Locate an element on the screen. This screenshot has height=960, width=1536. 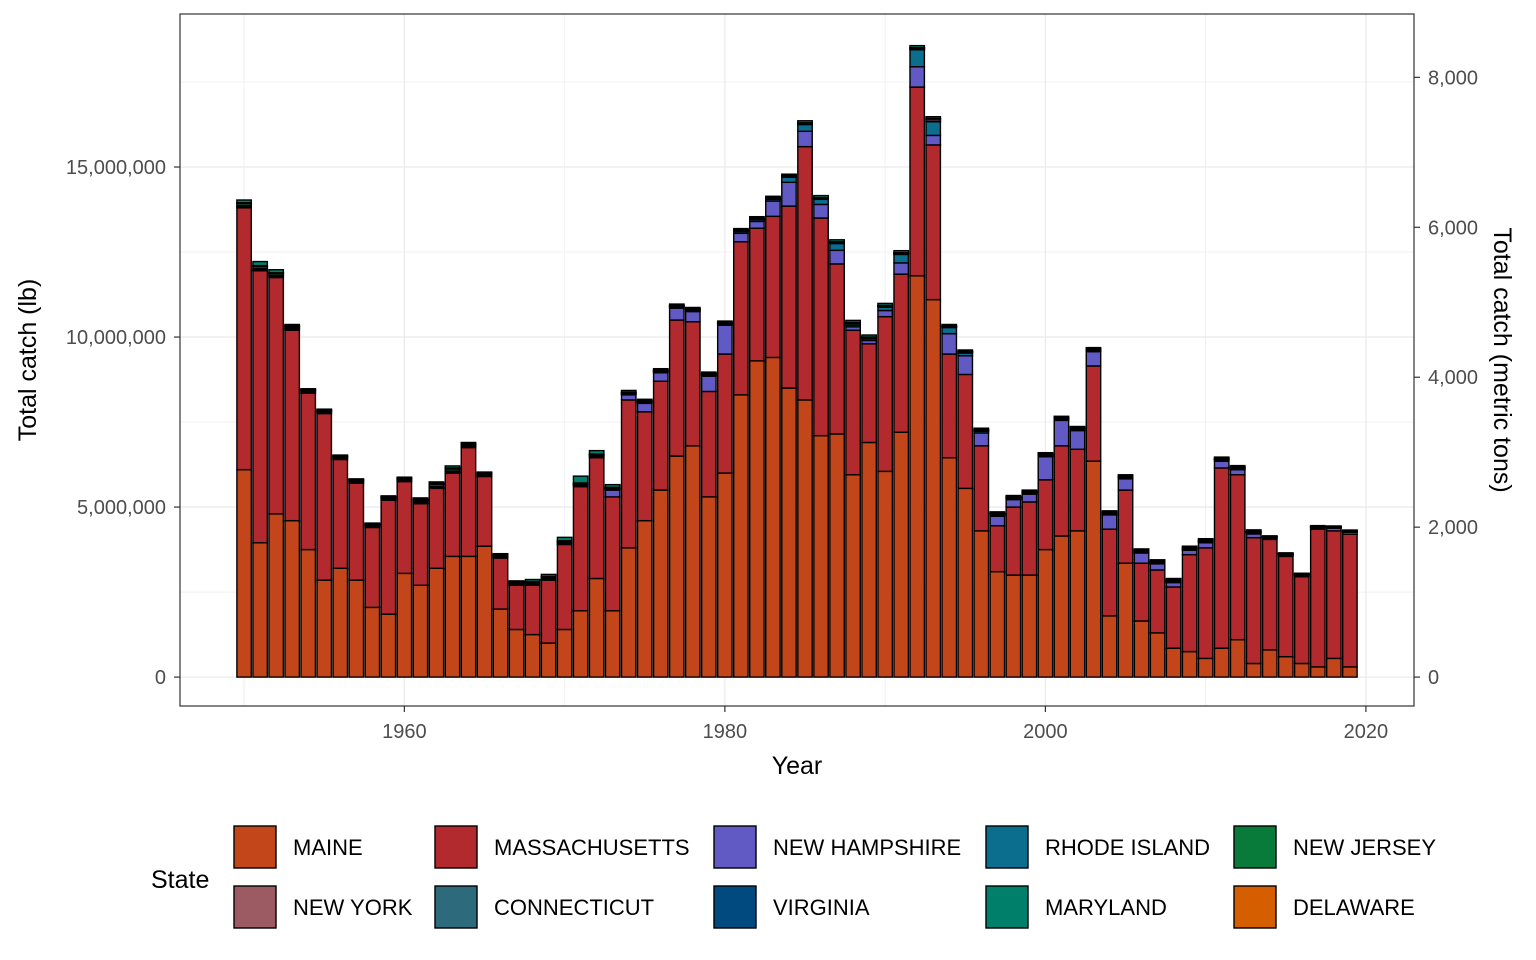
legend-label: NEW YORK is located at coordinates (353, 907).